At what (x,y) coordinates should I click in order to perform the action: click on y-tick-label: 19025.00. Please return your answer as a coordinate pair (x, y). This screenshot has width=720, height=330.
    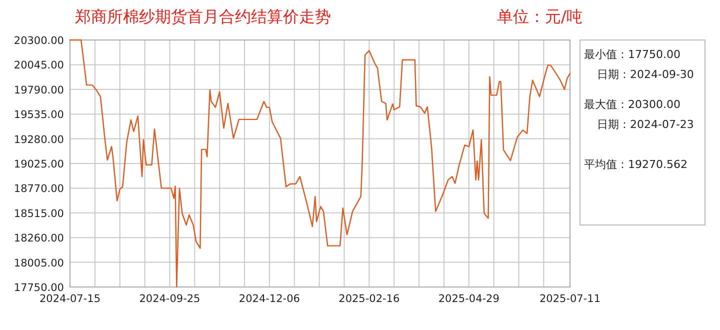
    Looking at the image, I should click on (39, 164).